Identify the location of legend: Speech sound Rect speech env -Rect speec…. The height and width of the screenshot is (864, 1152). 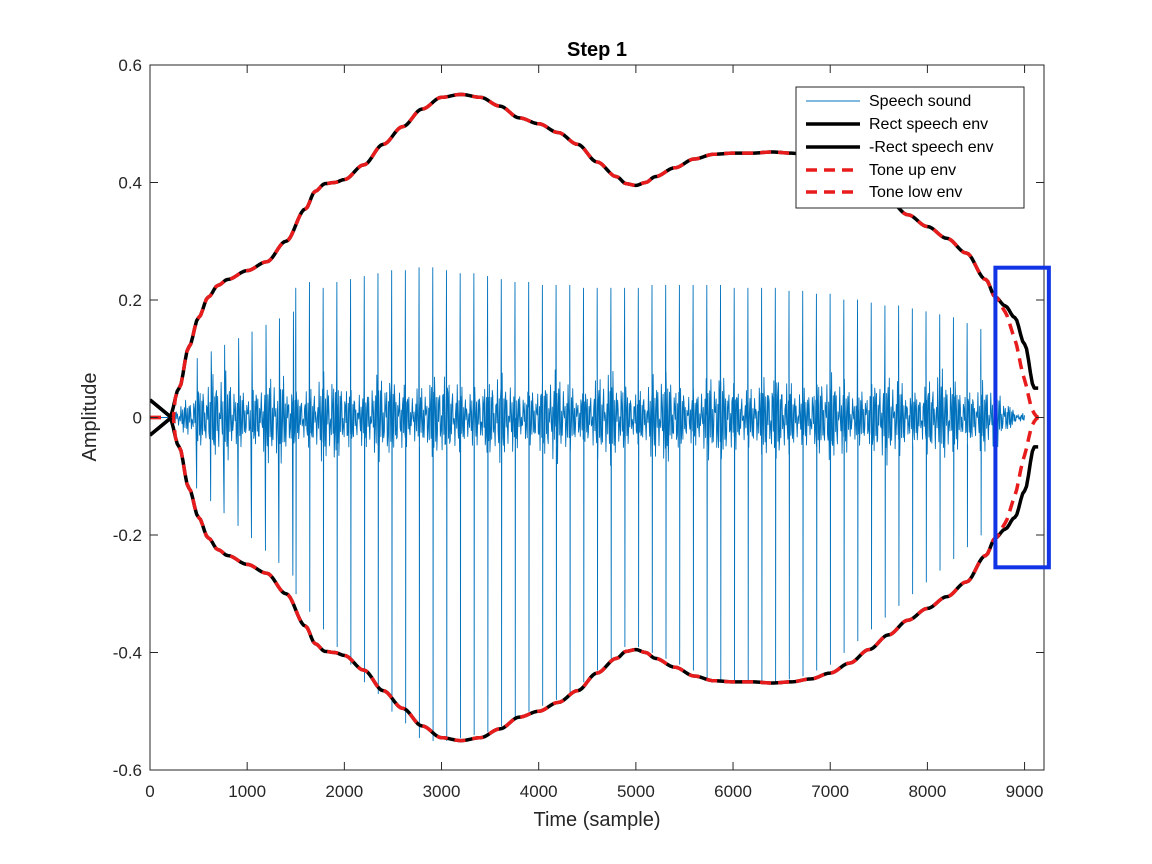
(910, 147).